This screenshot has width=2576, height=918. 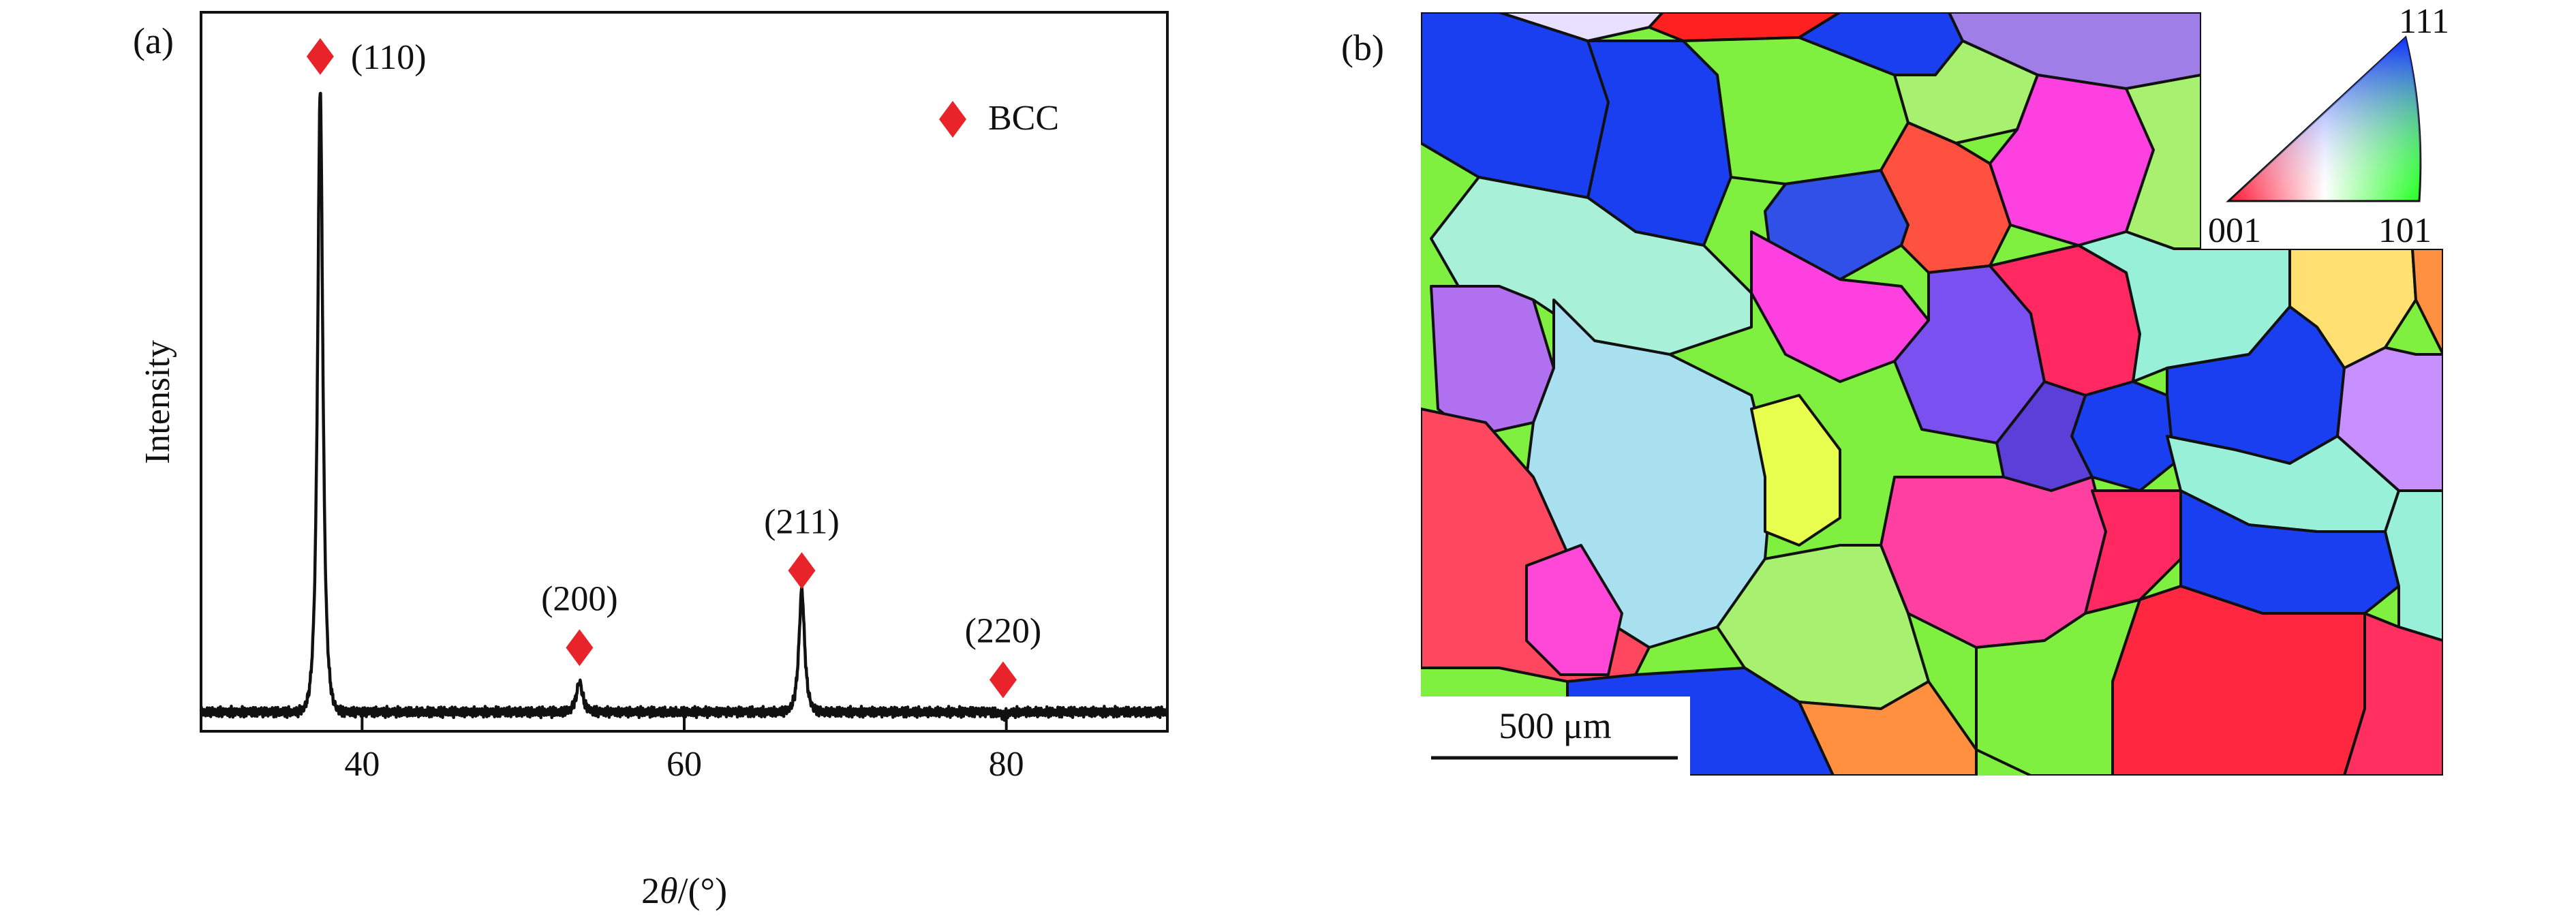 I want to click on x-axis-ticks: 40 60 80, so click(x=684, y=750).